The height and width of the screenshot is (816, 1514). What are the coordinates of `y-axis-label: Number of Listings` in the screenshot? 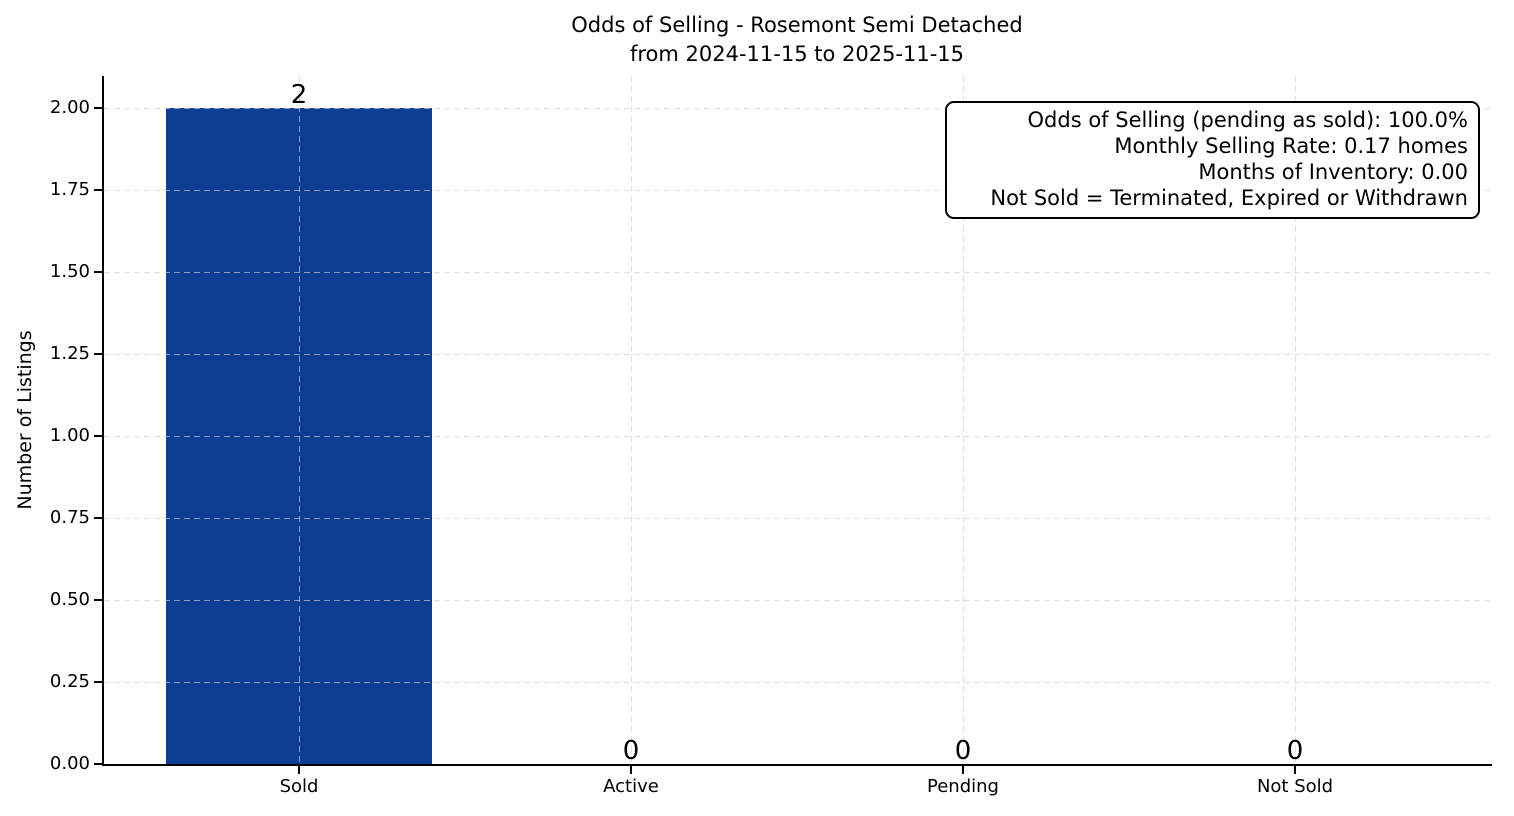 It's located at (25, 420).